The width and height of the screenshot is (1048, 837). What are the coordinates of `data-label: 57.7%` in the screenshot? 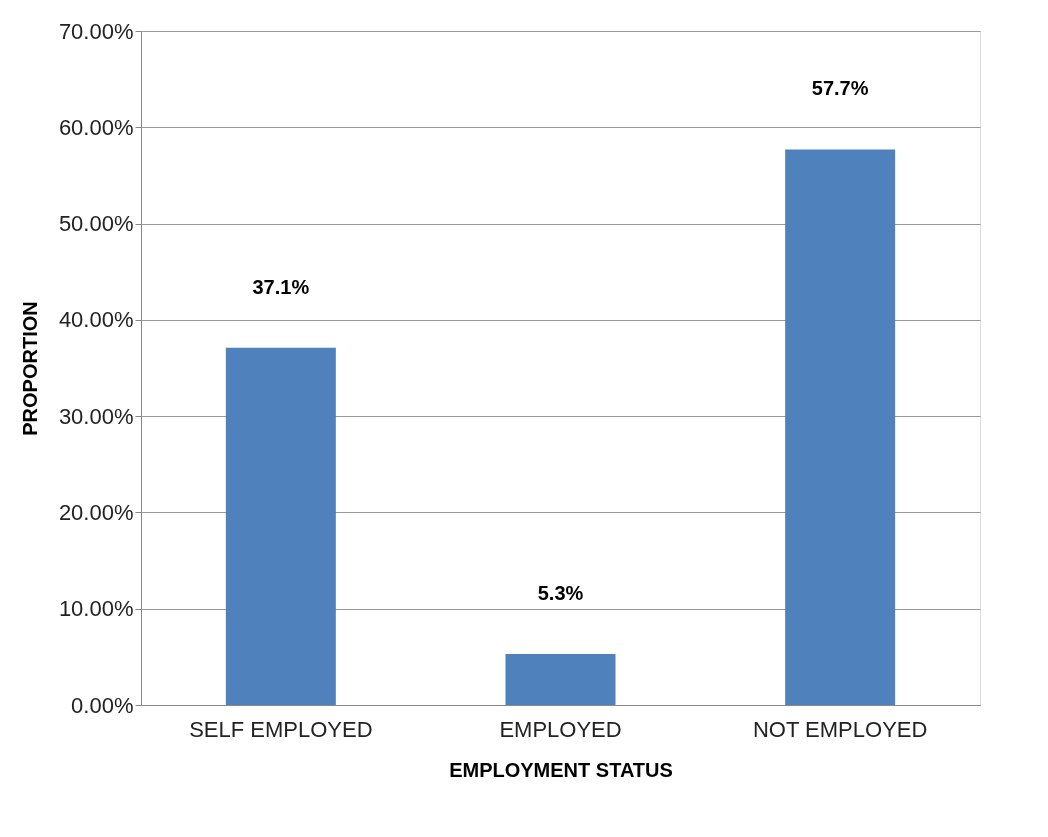 It's located at (840, 88).